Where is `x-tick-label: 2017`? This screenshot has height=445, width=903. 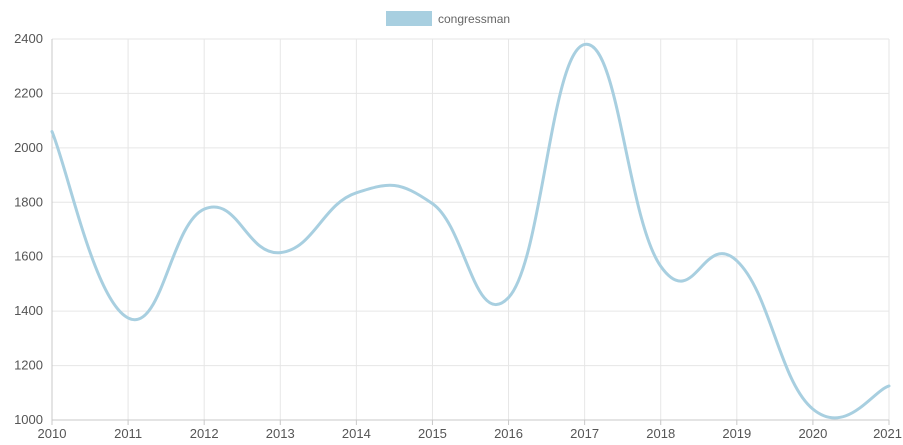 x-tick-label: 2017 is located at coordinates (584, 433).